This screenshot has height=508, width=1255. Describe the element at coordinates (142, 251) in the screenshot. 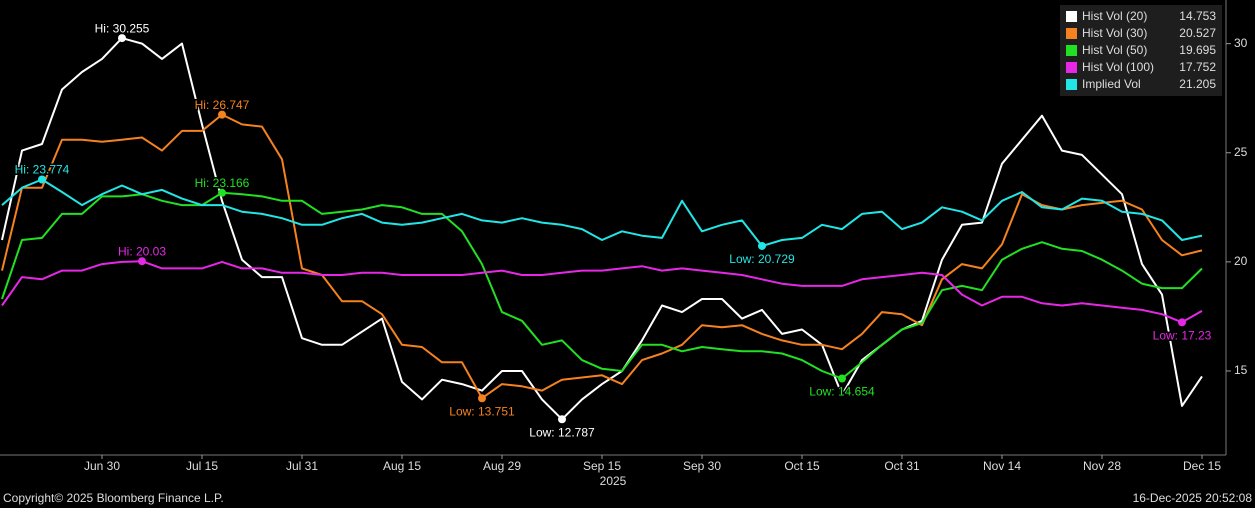

I see `value-label: Hi: 20.03` at that location.